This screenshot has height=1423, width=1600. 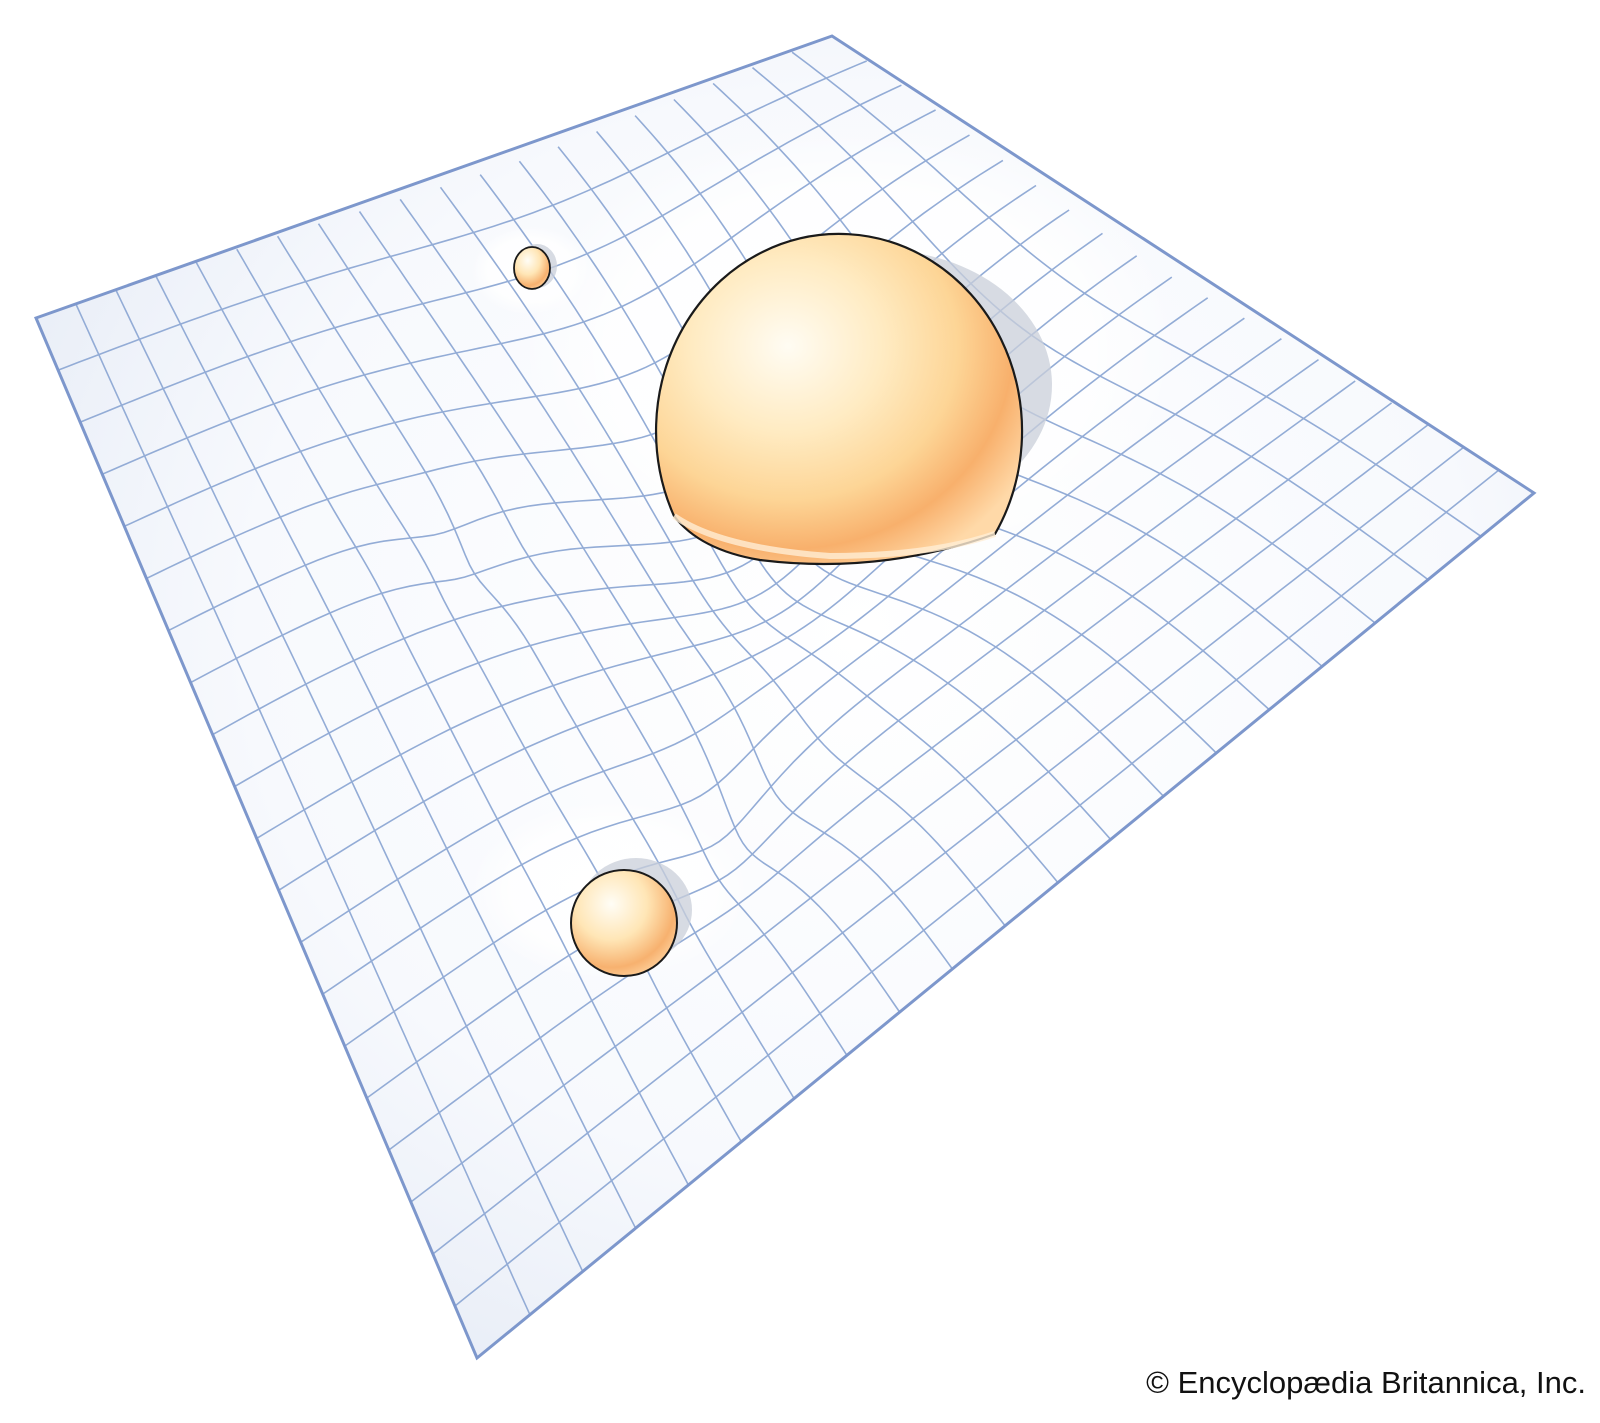 What do you see at coordinates (1366, 1382) in the screenshot?
I see `copyright-credit: © Encyclopædia Britannica, Inc.` at bounding box center [1366, 1382].